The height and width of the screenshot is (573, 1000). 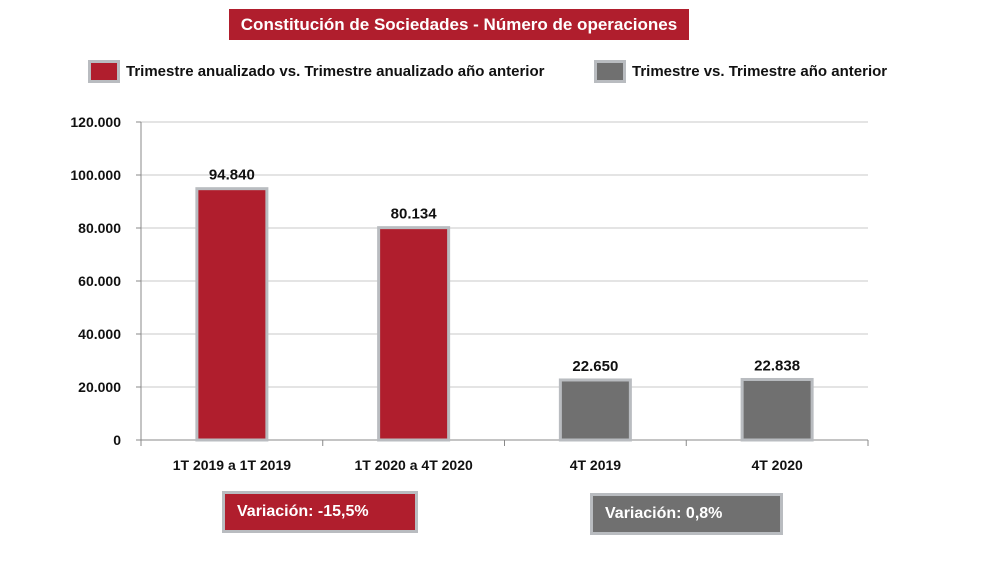 I want to click on legend-swatch-gray, so click(x=610, y=71).